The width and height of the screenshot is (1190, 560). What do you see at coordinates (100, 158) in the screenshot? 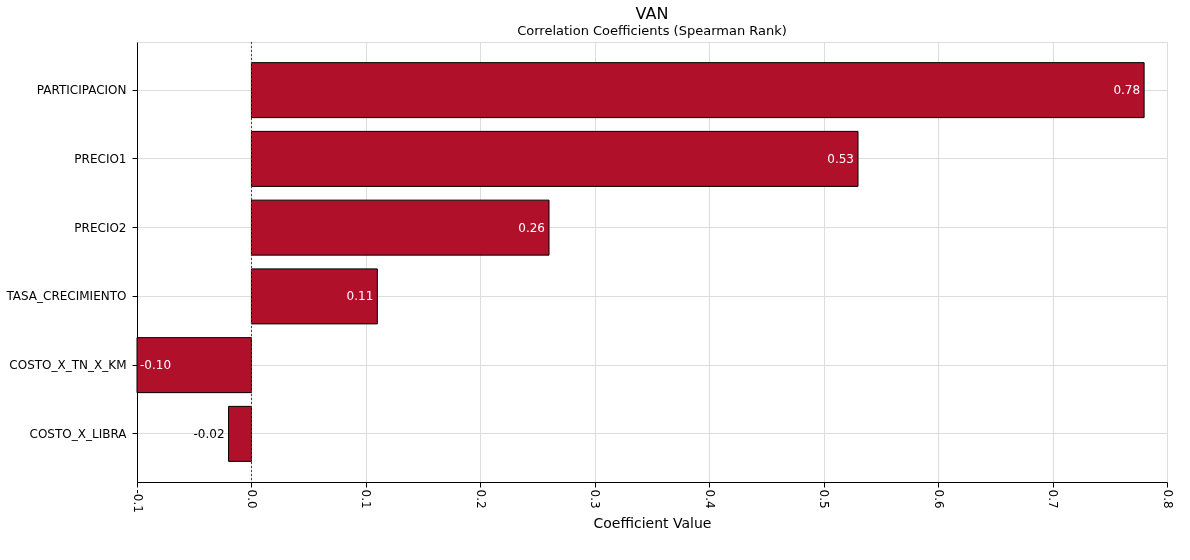
I see `y-tick-label: PRECIO1` at bounding box center [100, 158].